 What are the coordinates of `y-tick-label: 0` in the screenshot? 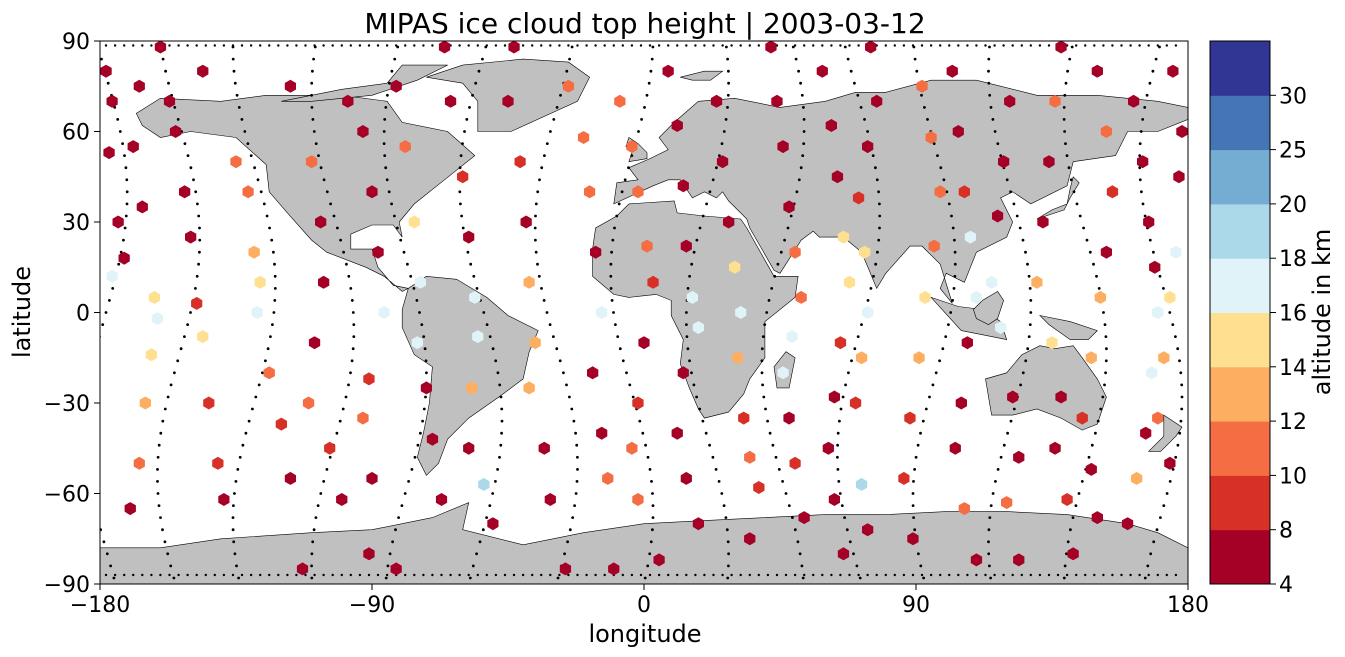 It's located at (83, 314).